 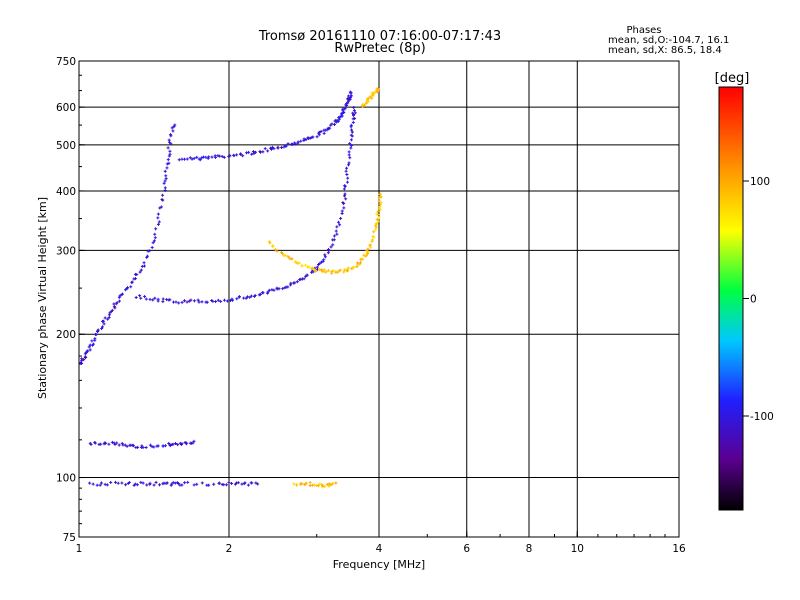 What do you see at coordinates (229, 549) in the screenshot?
I see `x-tick-label: 2` at bounding box center [229, 549].